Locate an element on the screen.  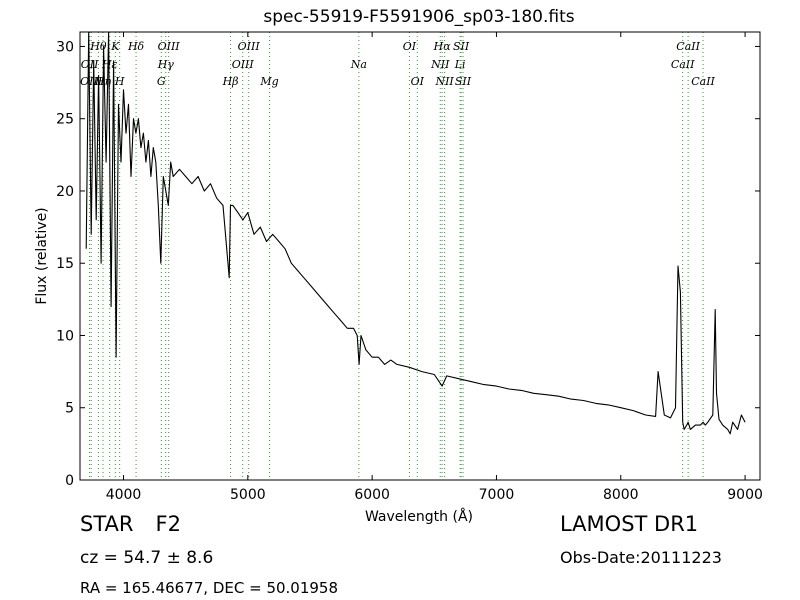
x-tick-label: 9000 is located at coordinates (745, 495).